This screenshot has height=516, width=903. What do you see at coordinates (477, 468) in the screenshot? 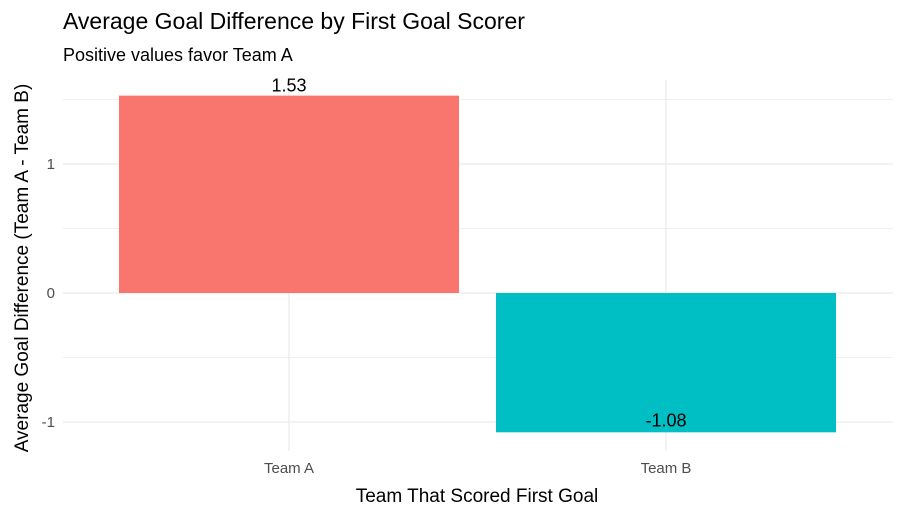
I see `x-tick-labels: Team A Team B` at bounding box center [477, 468].